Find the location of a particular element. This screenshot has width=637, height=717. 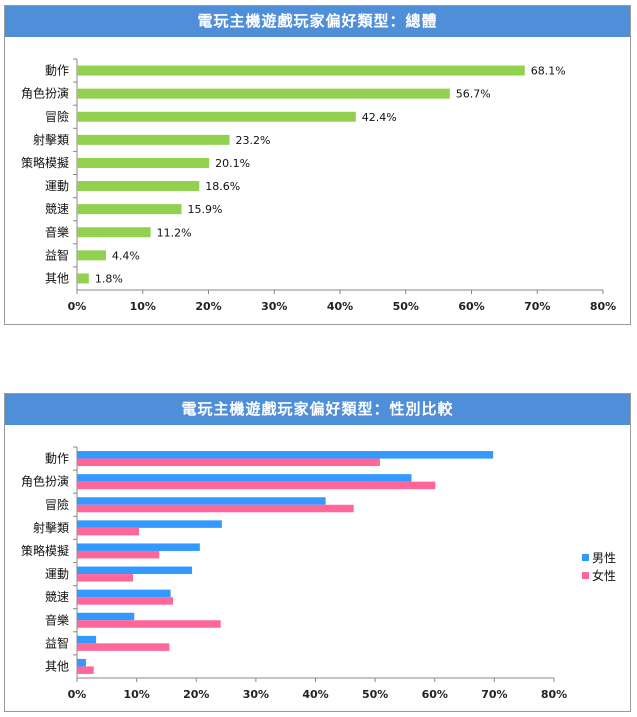

data-label: 1.8% is located at coordinates (109, 278).